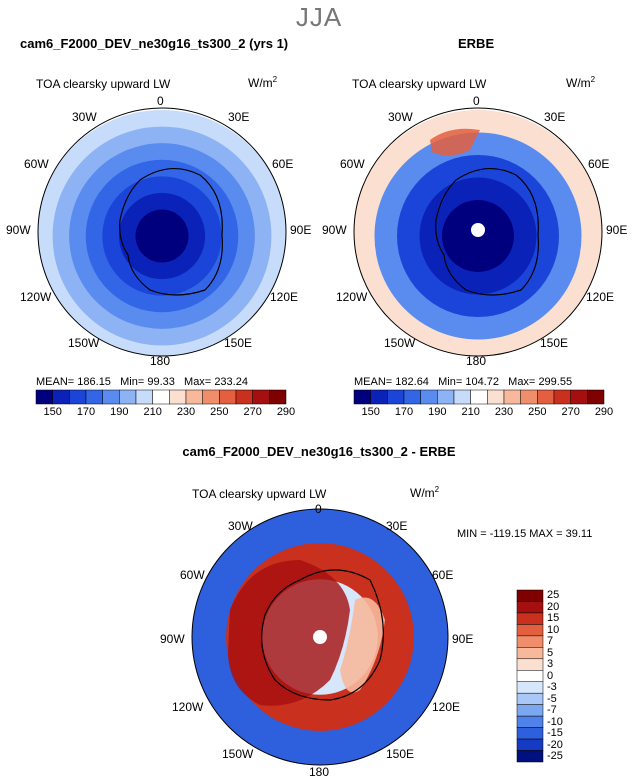 This screenshot has height=781, width=638. What do you see at coordinates (476, 43) in the screenshot?
I see `panel2-title: ERBE` at bounding box center [476, 43].